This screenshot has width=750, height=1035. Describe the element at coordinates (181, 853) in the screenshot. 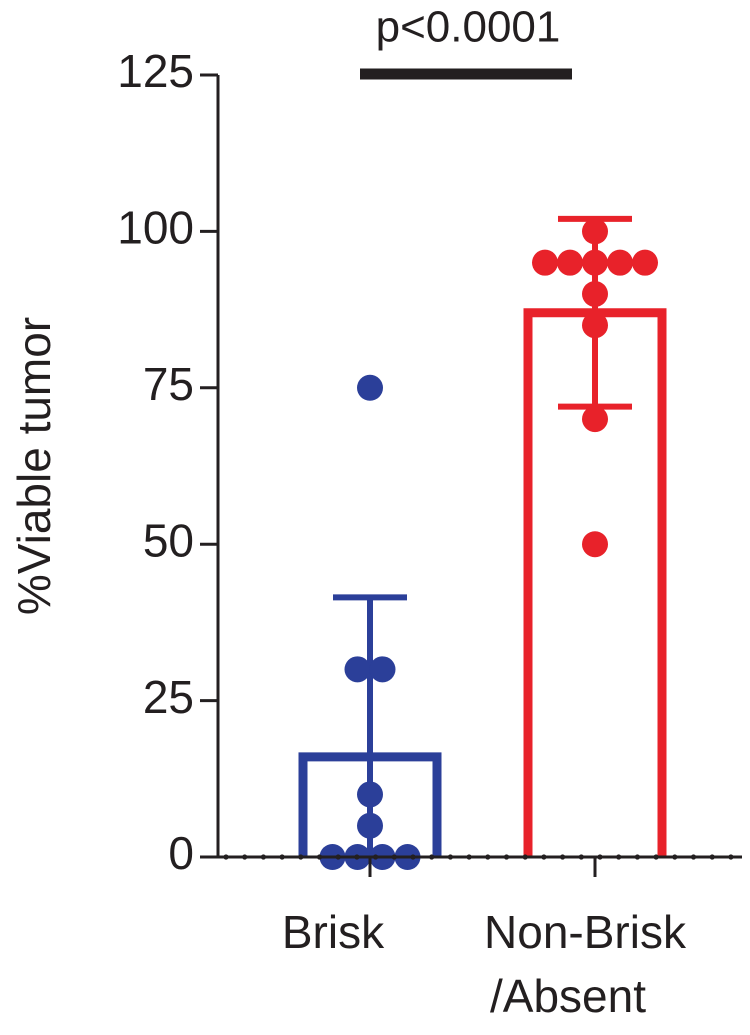

I see `y-tick-label: 0` at that location.